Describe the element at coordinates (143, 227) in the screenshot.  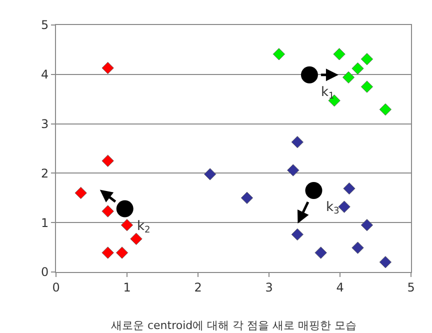
I see `annotation: k$_{2}$` at that location.